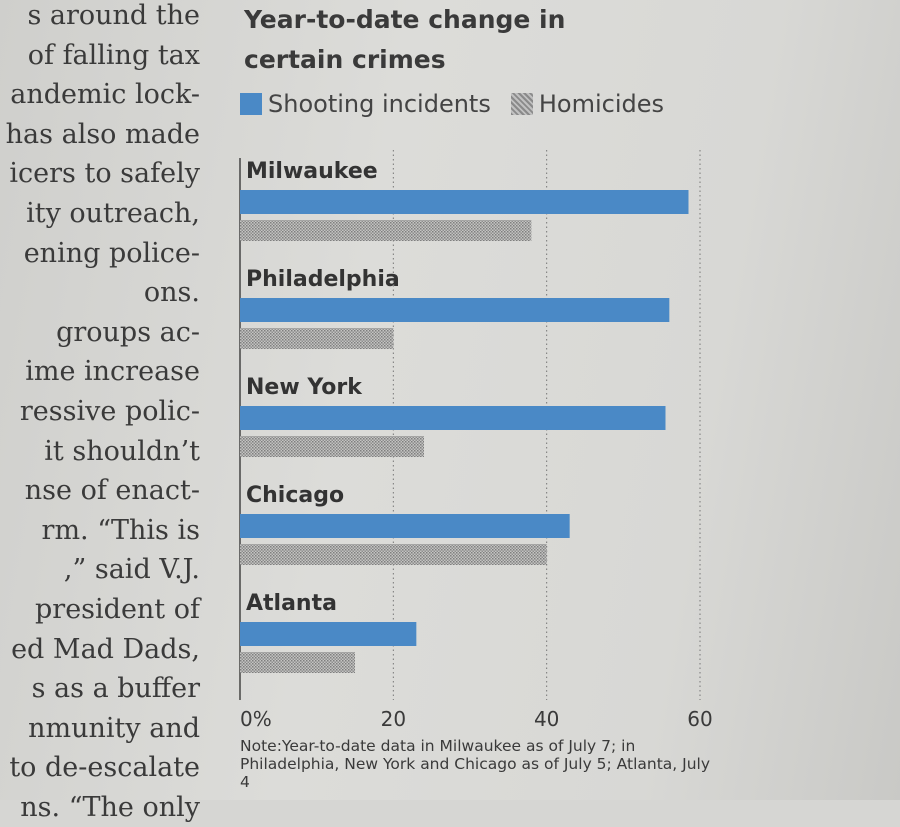 This screenshot has height=827, width=900. I want to click on chart-title: Year-to-date change in certain crimes, so click(404, 40).